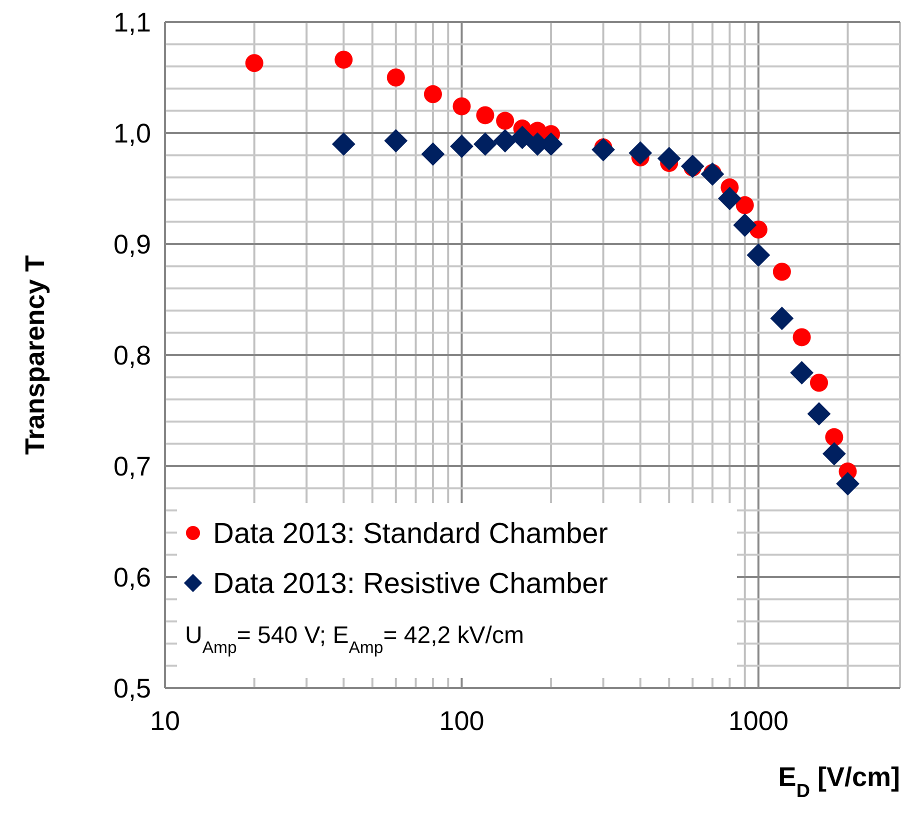 Image resolution: width=916 pixels, height=817 pixels. Describe the element at coordinates (165, 721) in the screenshot. I see `x-tick-label: 10` at that location.